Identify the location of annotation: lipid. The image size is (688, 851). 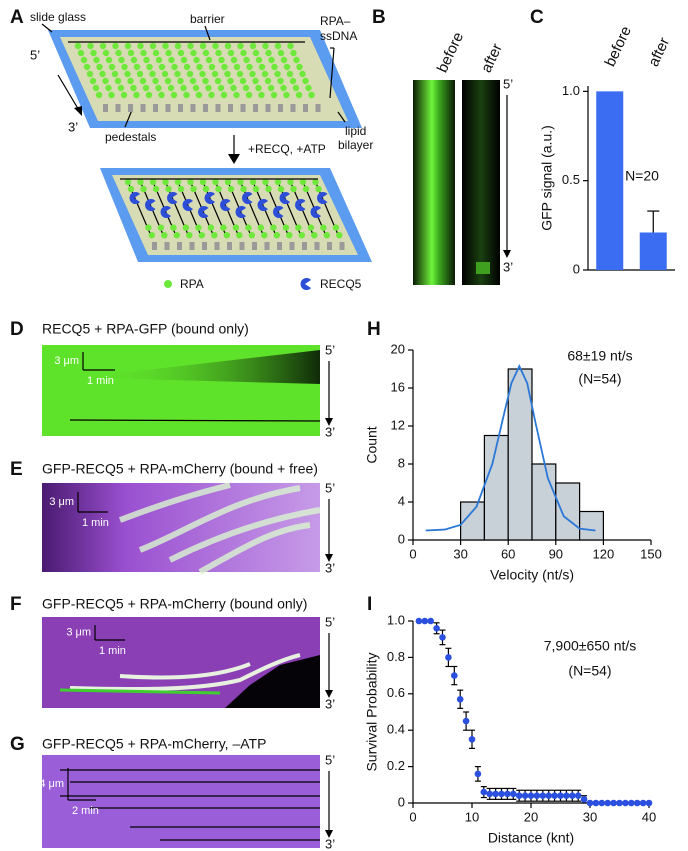
(355, 131).